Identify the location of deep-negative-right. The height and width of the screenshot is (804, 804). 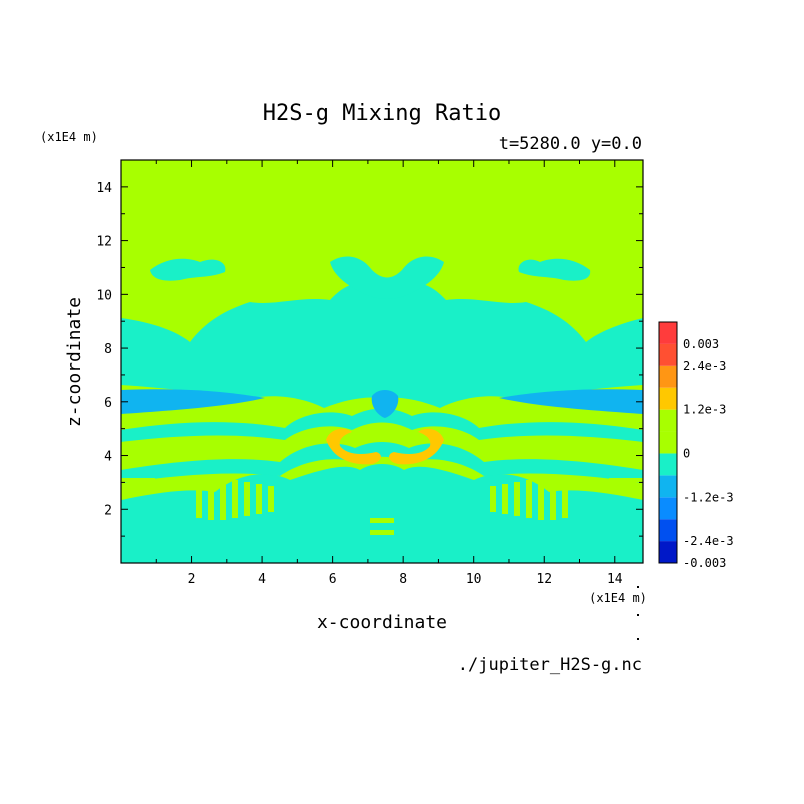
(571, 401).